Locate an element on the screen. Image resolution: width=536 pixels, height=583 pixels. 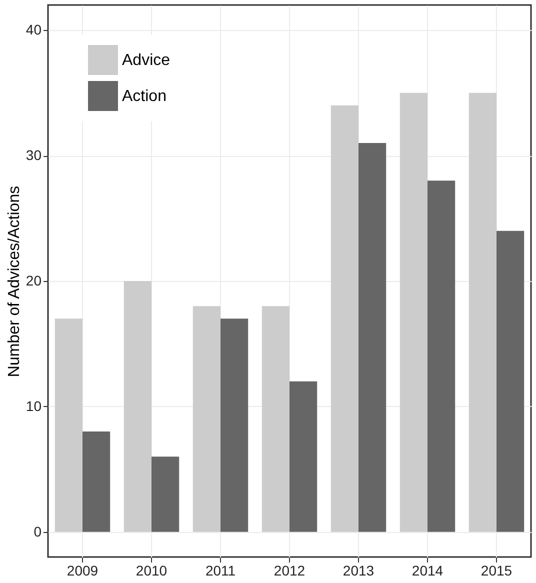
legend-label: Action is located at coordinates (144, 96).